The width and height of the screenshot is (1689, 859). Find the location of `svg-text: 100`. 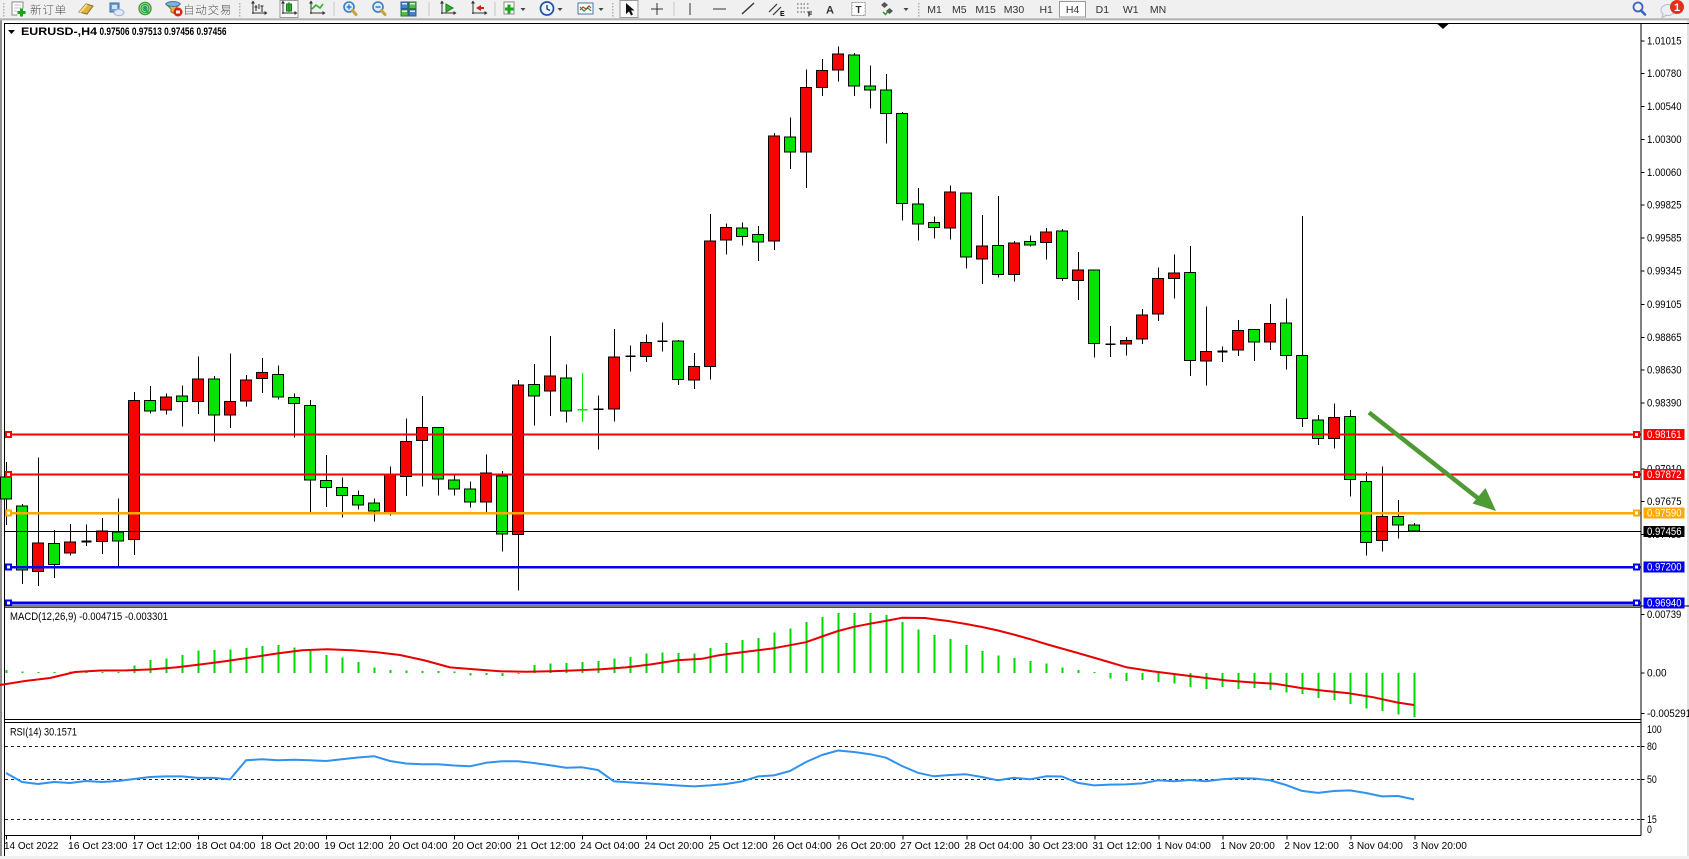

svg-text: 100 is located at coordinates (1654, 730).